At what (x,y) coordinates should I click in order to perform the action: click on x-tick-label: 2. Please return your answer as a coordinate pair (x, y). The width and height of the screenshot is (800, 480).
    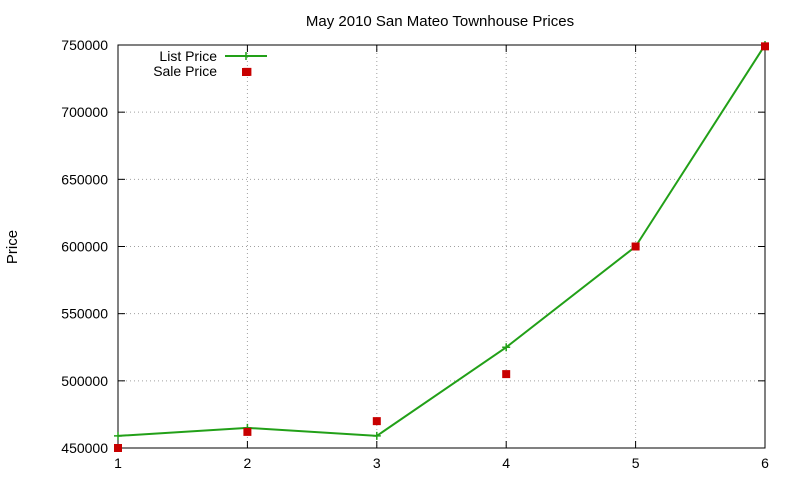
    Looking at the image, I should click on (248, 463).